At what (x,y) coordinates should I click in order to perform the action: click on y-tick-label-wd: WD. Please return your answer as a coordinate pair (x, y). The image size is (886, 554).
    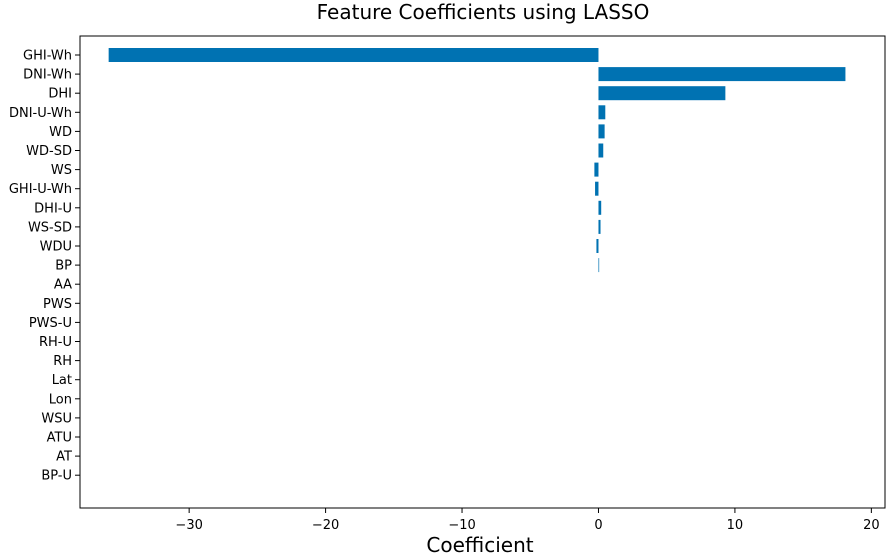
    Looking at the image, I should click on (60, 132).